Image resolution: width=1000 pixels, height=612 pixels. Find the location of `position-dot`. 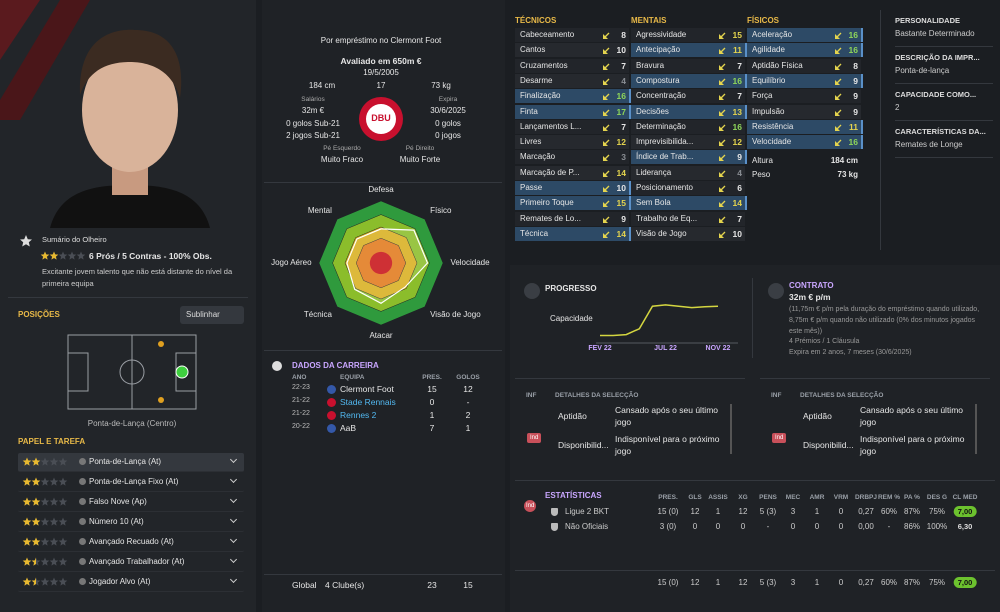

position-dot is located at coordinates (161, 344).